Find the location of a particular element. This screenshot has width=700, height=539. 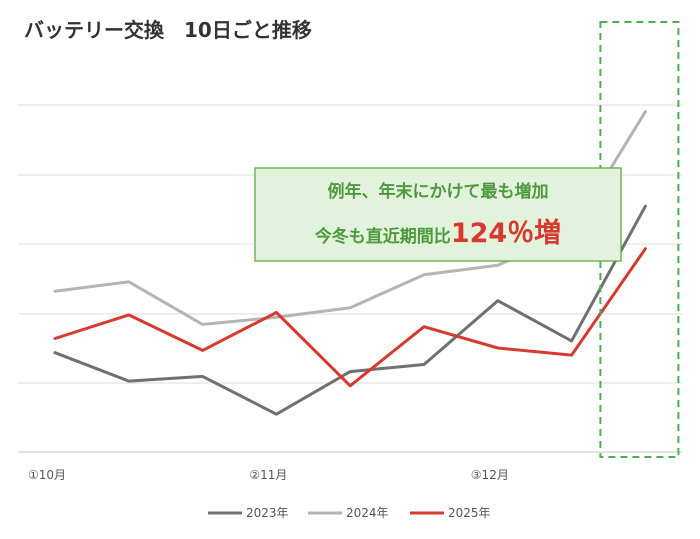

x-axis-ticks: ①10月 ②11月 ③12月 is located at coordinates (268, 475).